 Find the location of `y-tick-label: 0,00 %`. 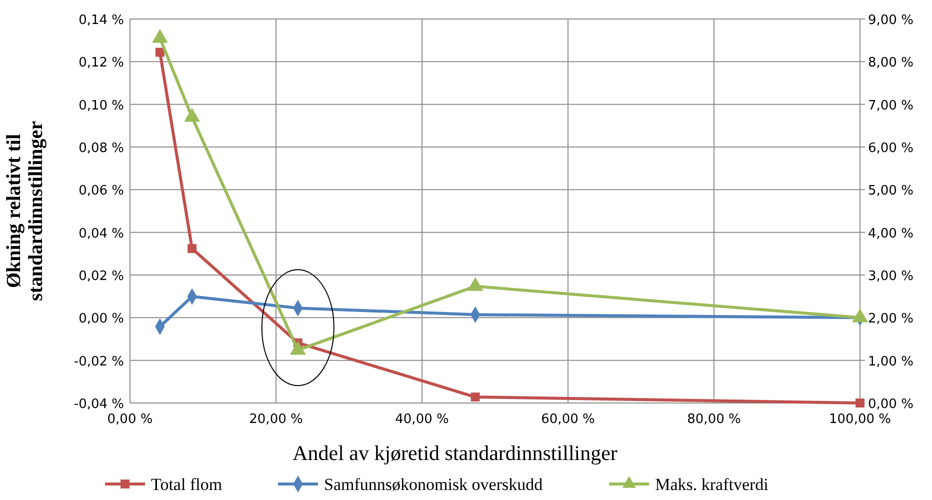

y-tick-label: 0,00 % is located at coordinates (101, 319).